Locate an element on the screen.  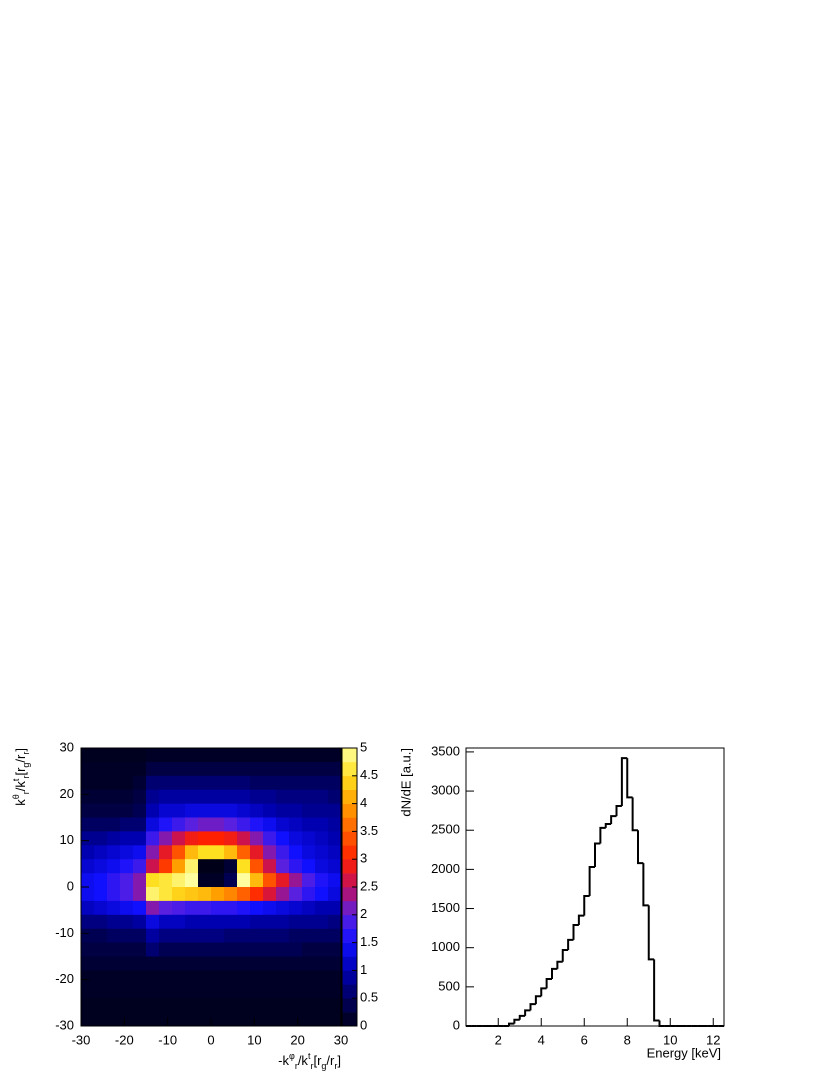
axis-title-part: θ is located at coordinates (16, 796).